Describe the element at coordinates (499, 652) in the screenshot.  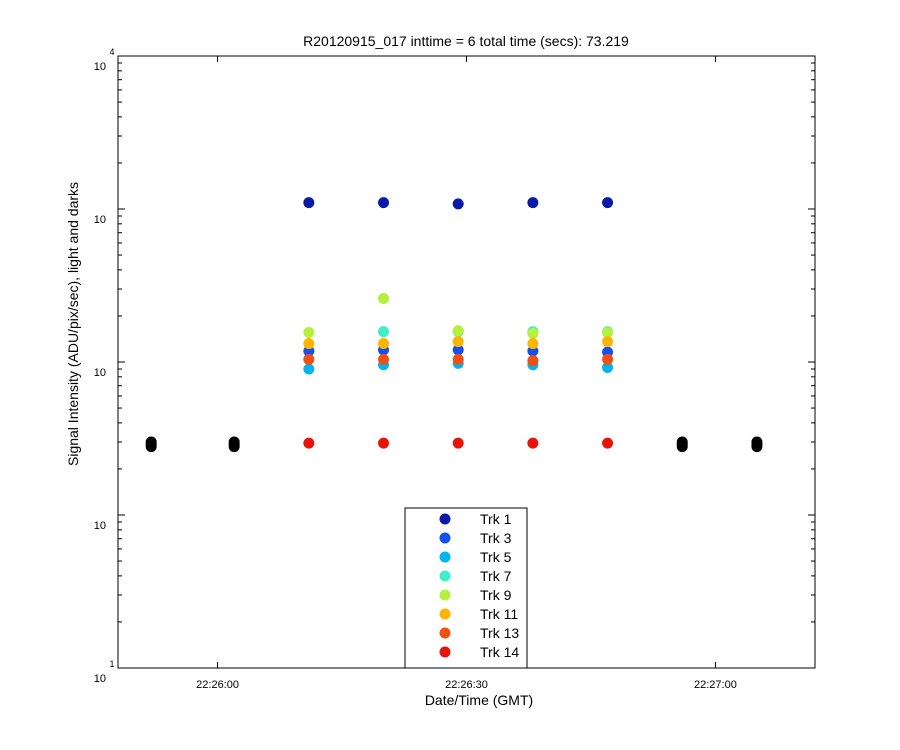
I see `legend-label: Trk 14` at that location.